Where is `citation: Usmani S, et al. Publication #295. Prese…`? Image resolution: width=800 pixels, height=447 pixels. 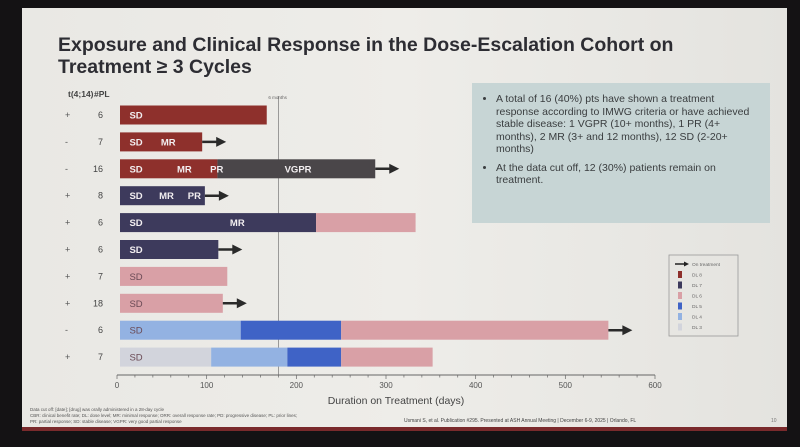
citation: Usmani S, et al. Publication #295. Prese… is located at coordinates (520, 421).